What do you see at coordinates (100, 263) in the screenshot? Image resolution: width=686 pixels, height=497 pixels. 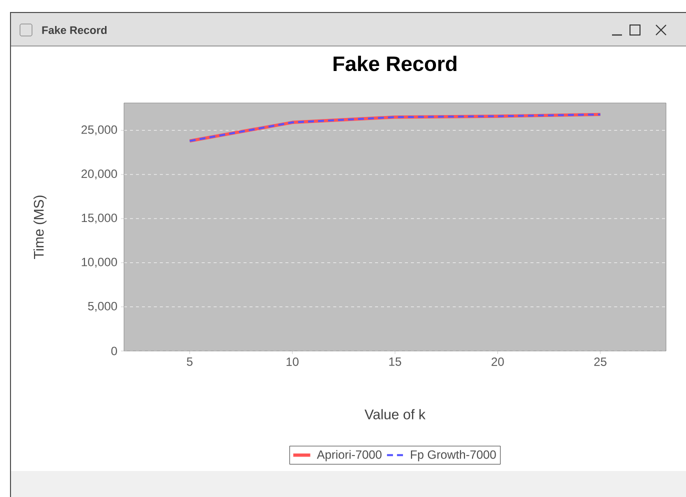 I see `y-tick-label: 10,000` at bounding box center [100, 263].